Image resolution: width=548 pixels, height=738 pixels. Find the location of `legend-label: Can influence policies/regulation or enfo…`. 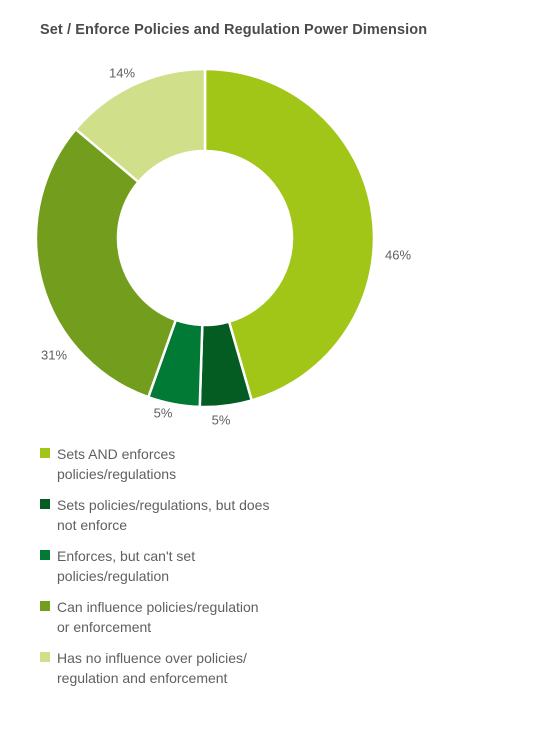

legend-label: Can influence policies/regulation or enfo… is located at coordinates (158, 617).